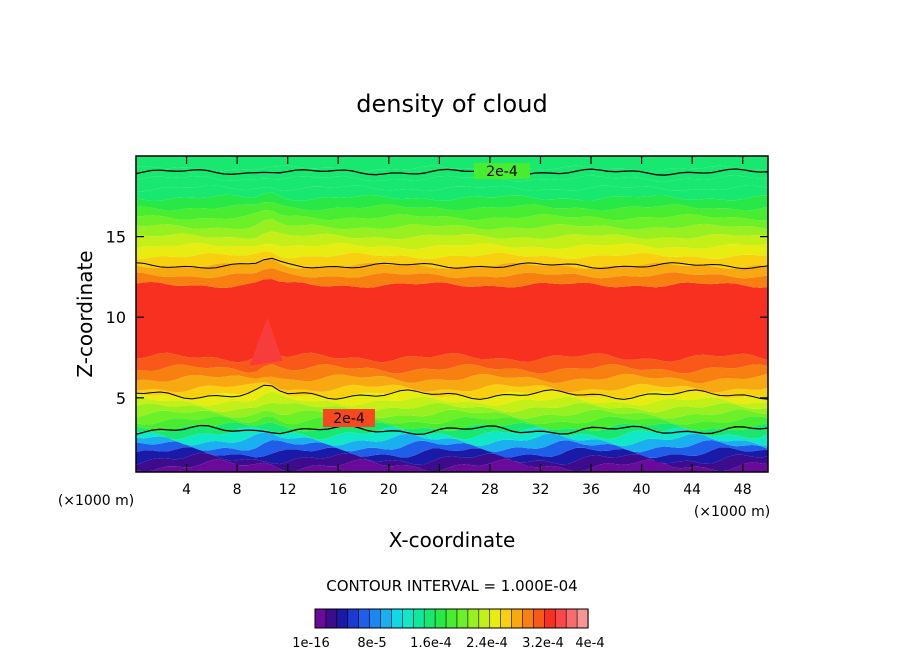  I want to click on contour-core, so click(266, 341).